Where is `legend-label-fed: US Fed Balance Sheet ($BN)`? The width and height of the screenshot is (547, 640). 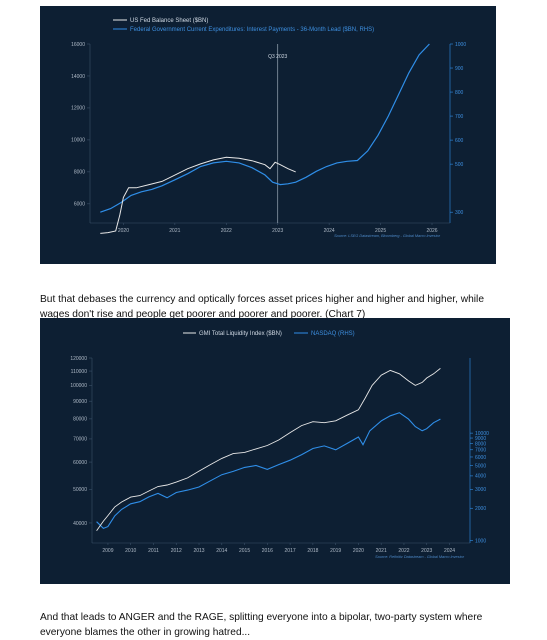 legend-label-fed: US Fed Balance Sheet ($BN) is located at coordinates (169, 21).